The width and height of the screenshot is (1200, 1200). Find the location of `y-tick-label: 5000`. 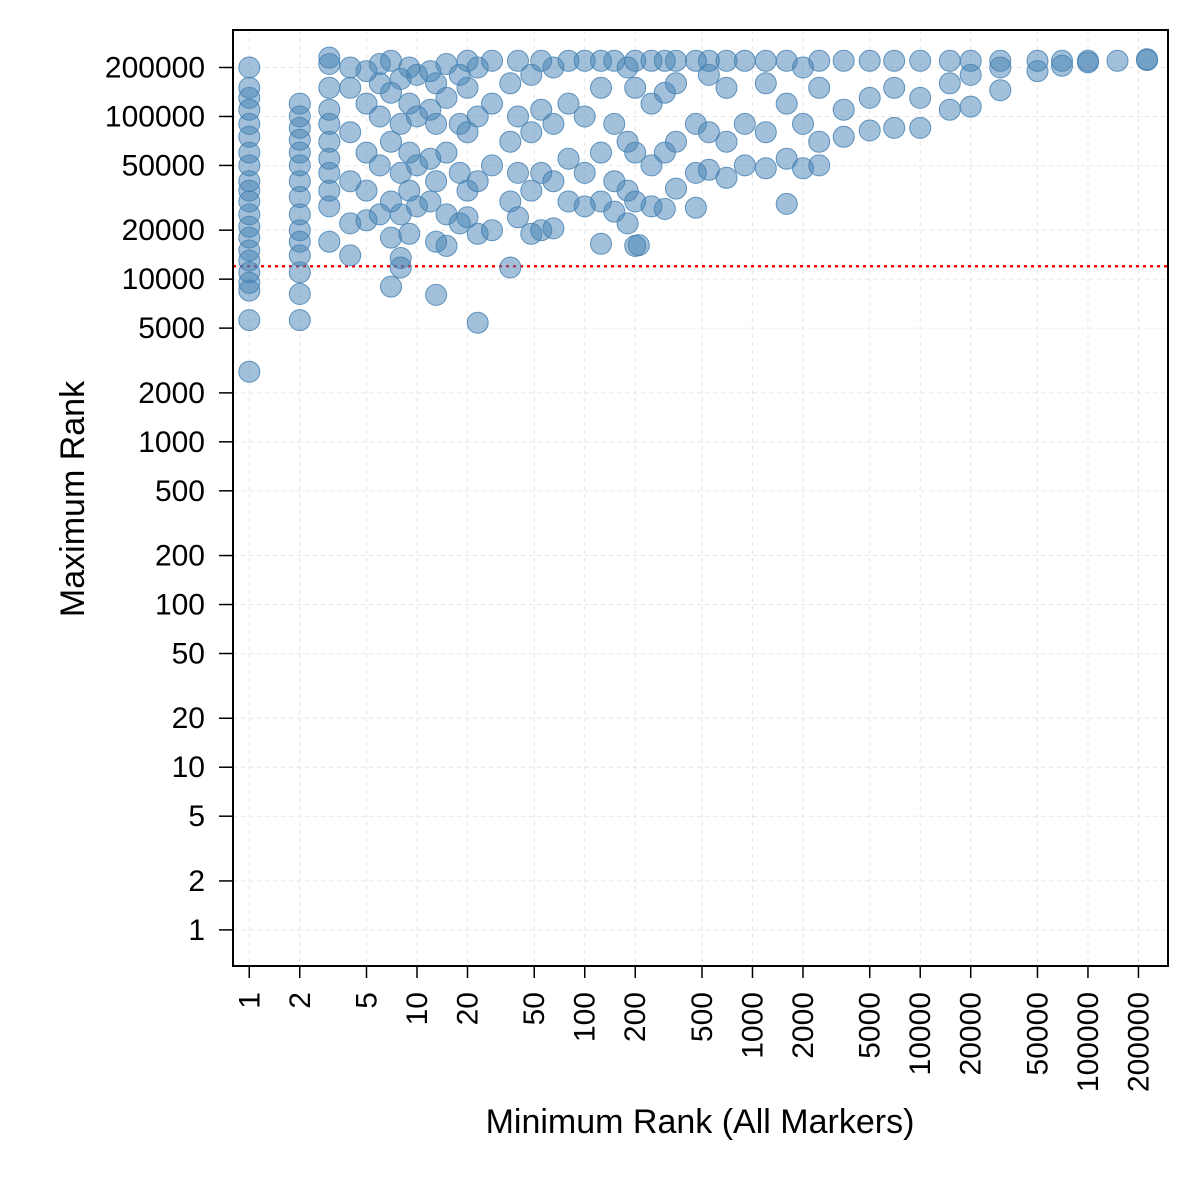

y-tick-label: 5000 is located at coordinates (171, 328).